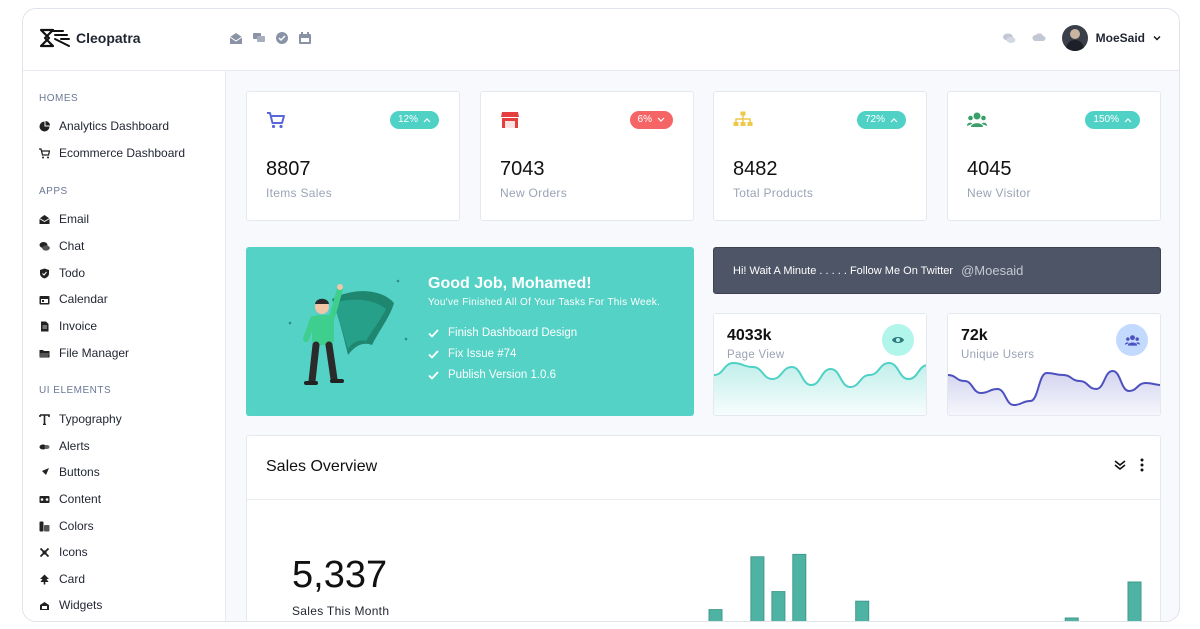 This screenshot has height=629, width=1200. I want to click on stat-label: New Visitor, so click(999, 193).